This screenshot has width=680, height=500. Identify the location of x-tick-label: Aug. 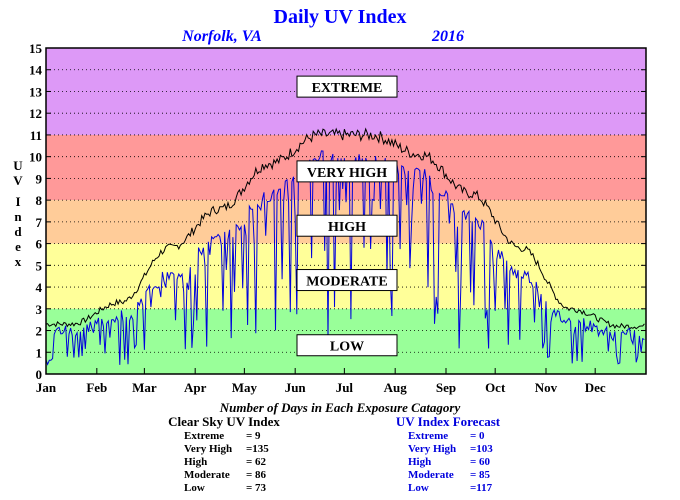
(396, 387).